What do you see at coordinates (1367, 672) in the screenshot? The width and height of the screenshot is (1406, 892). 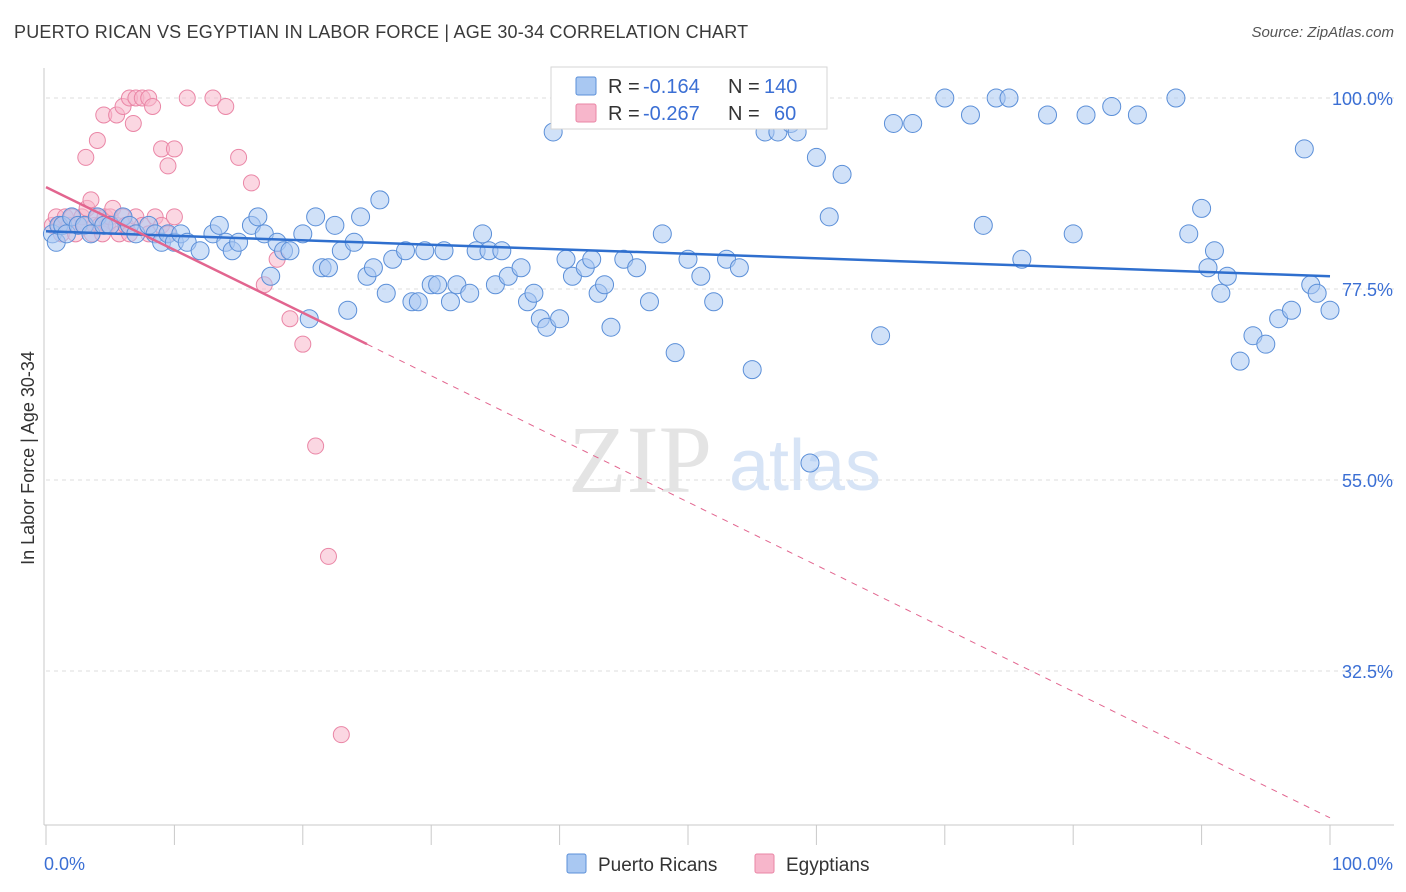 I see `y-tick-label-3: 32.5%` at bounding box center [1367, 672].